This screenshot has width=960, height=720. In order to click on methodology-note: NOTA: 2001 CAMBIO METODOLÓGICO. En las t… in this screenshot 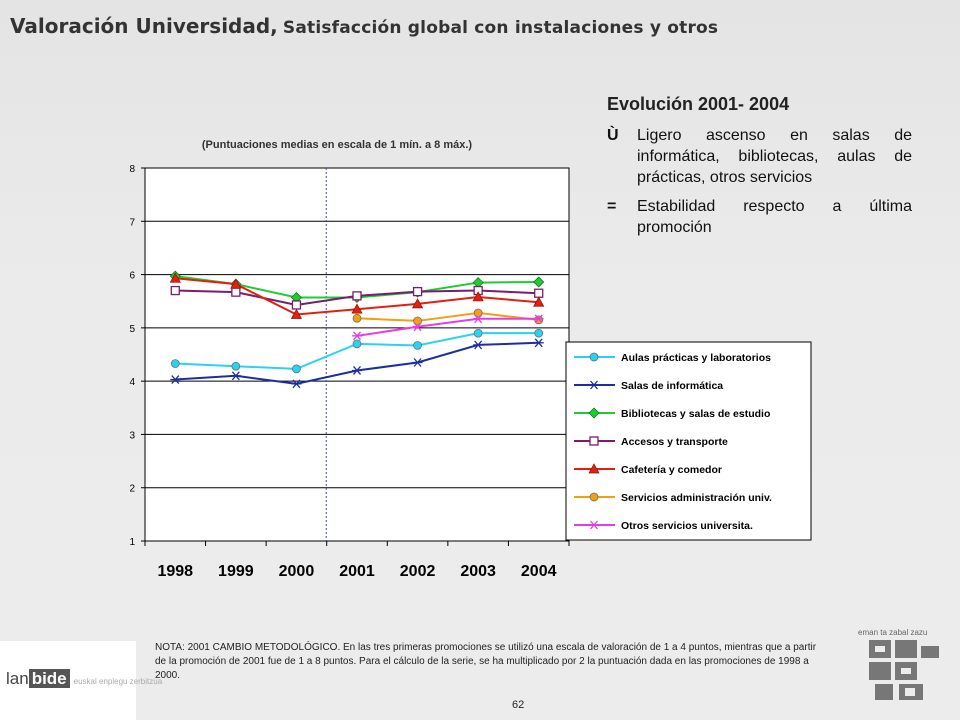, I will do `click(486, 661)`.